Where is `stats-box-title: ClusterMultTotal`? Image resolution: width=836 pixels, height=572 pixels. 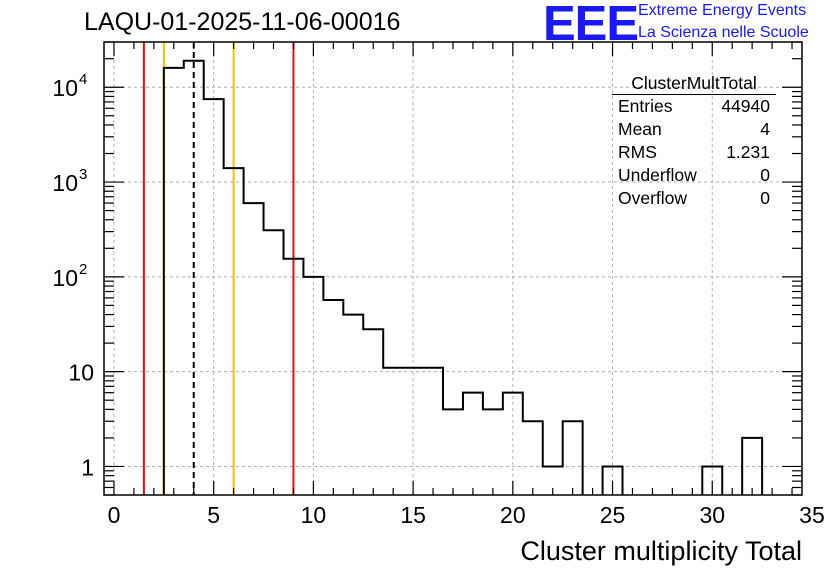
stats-box-title: ClusterMultTotal is located at coordinates (694, 83).